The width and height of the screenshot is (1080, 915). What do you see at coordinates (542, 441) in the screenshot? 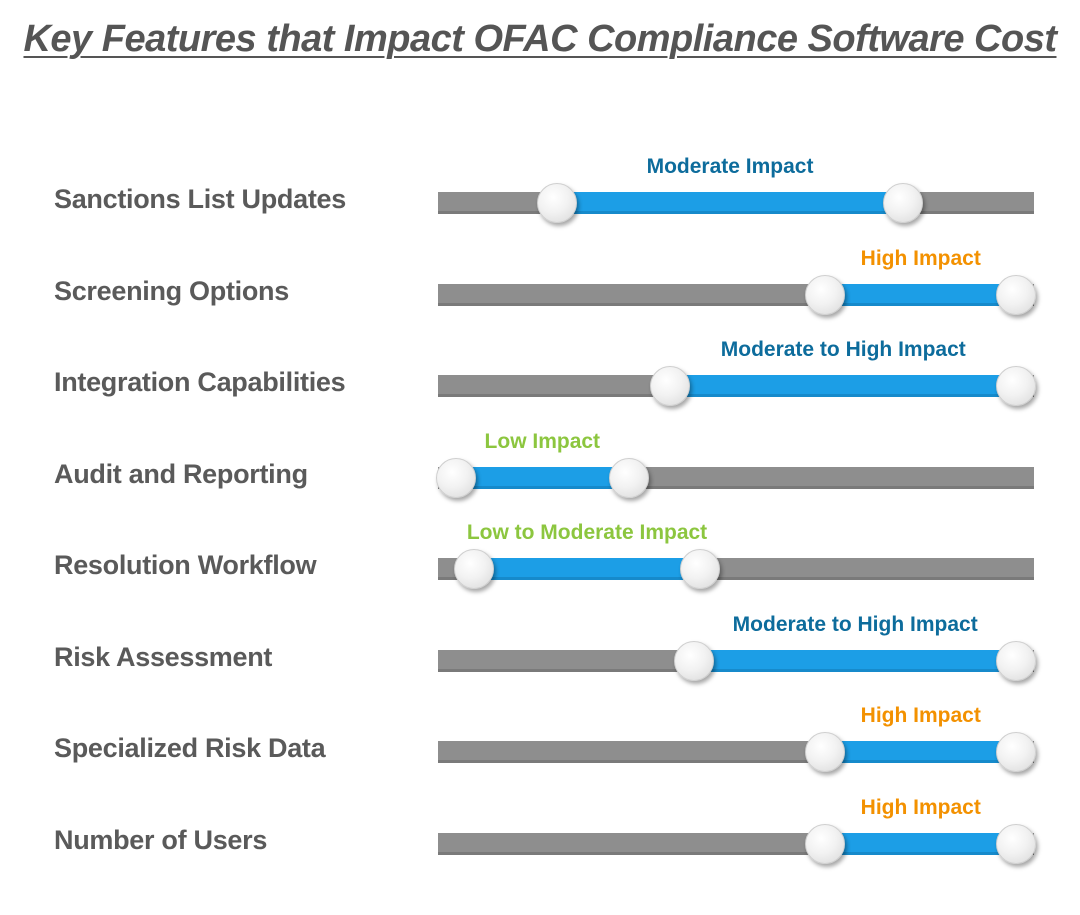
I see `impact-label: Low Impact` at bounding box center [542, 441].